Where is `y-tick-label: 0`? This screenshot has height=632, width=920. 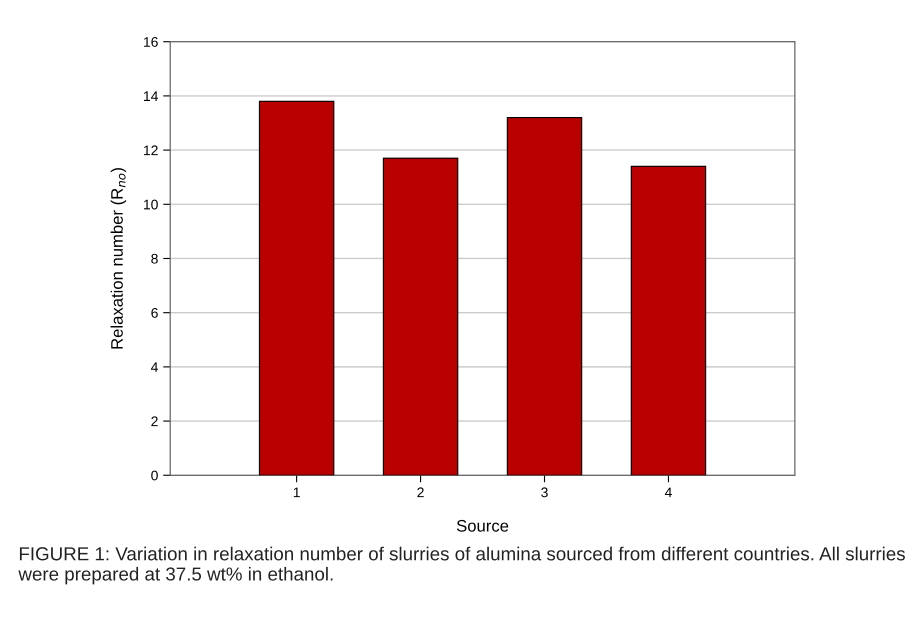 y-tick-label: 0 is located at coordinates (154, 475).